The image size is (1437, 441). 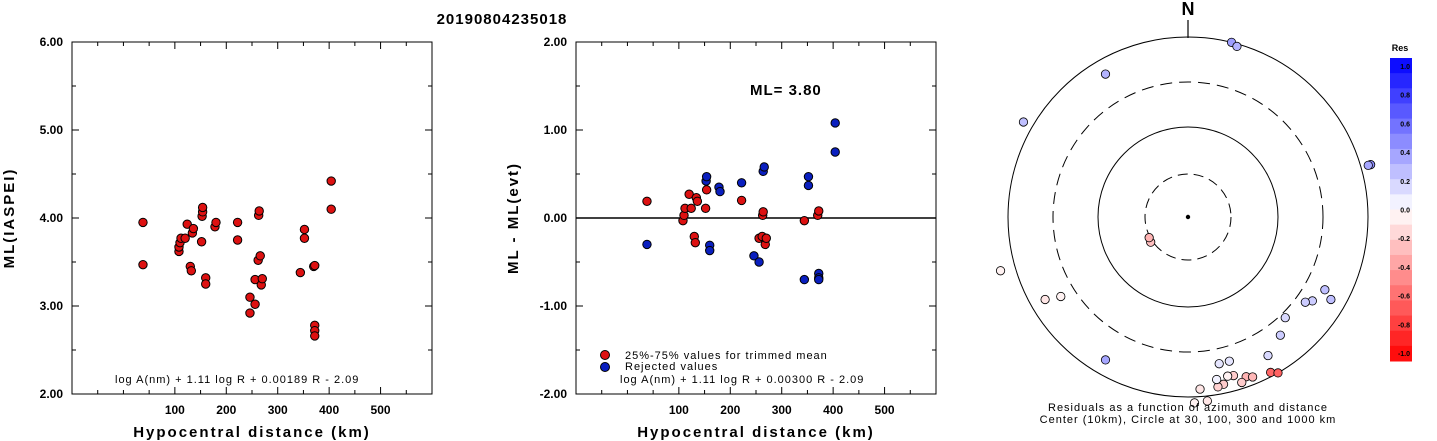 I want to click on y-tick-label: -1.00, so click(x=554, y=306).